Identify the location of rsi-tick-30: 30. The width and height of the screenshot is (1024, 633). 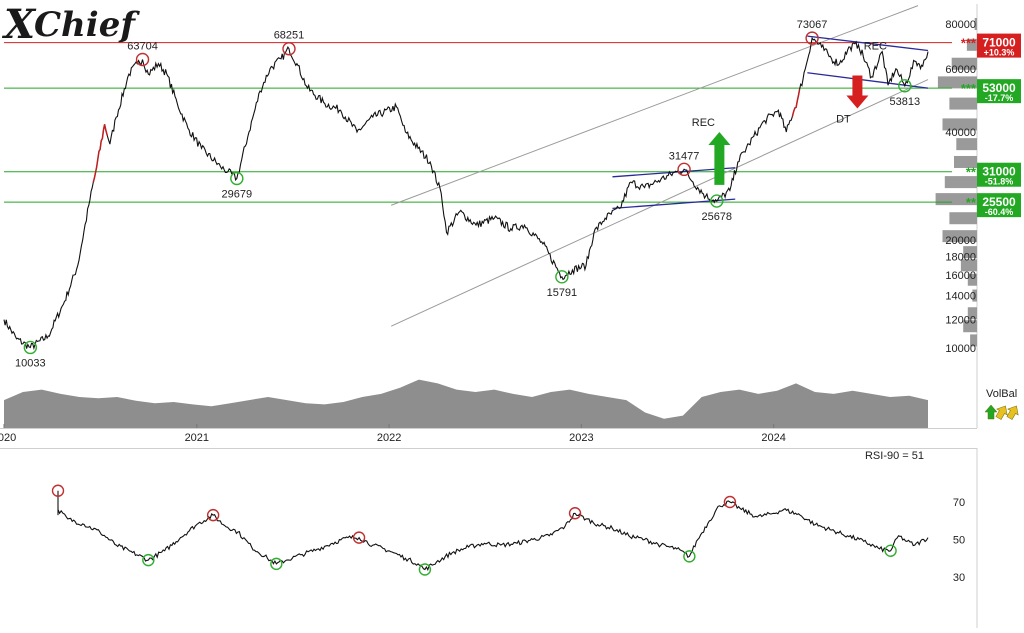
(959, 578).